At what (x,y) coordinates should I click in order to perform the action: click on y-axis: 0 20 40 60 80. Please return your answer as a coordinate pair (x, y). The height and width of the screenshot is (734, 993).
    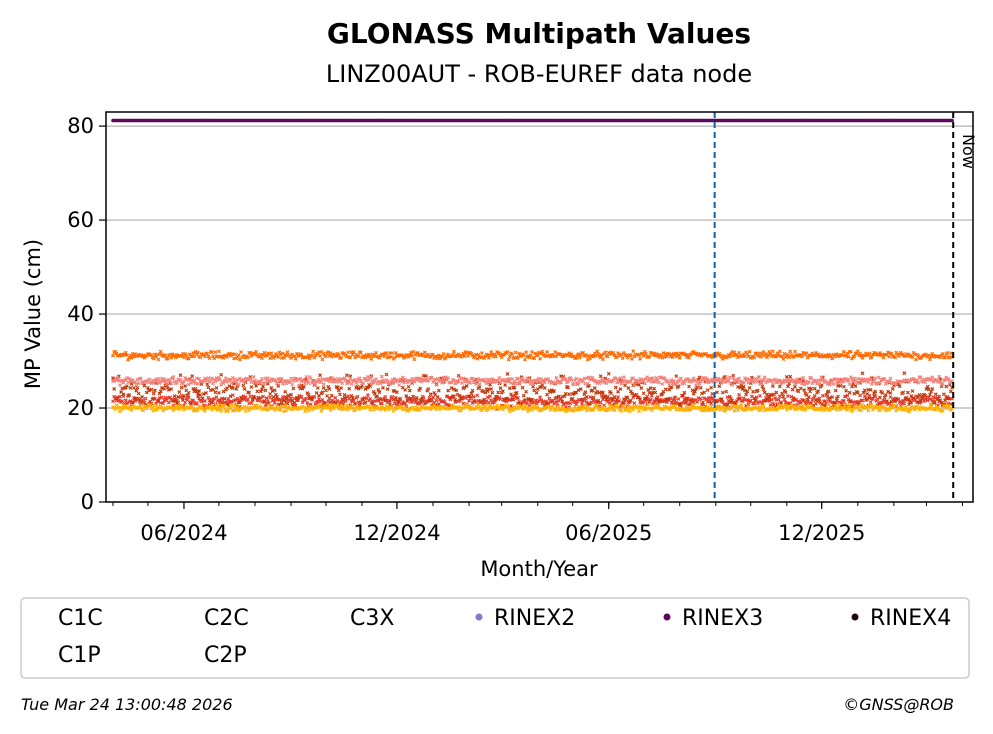
    Looking at the image, I should click on (86, 314).